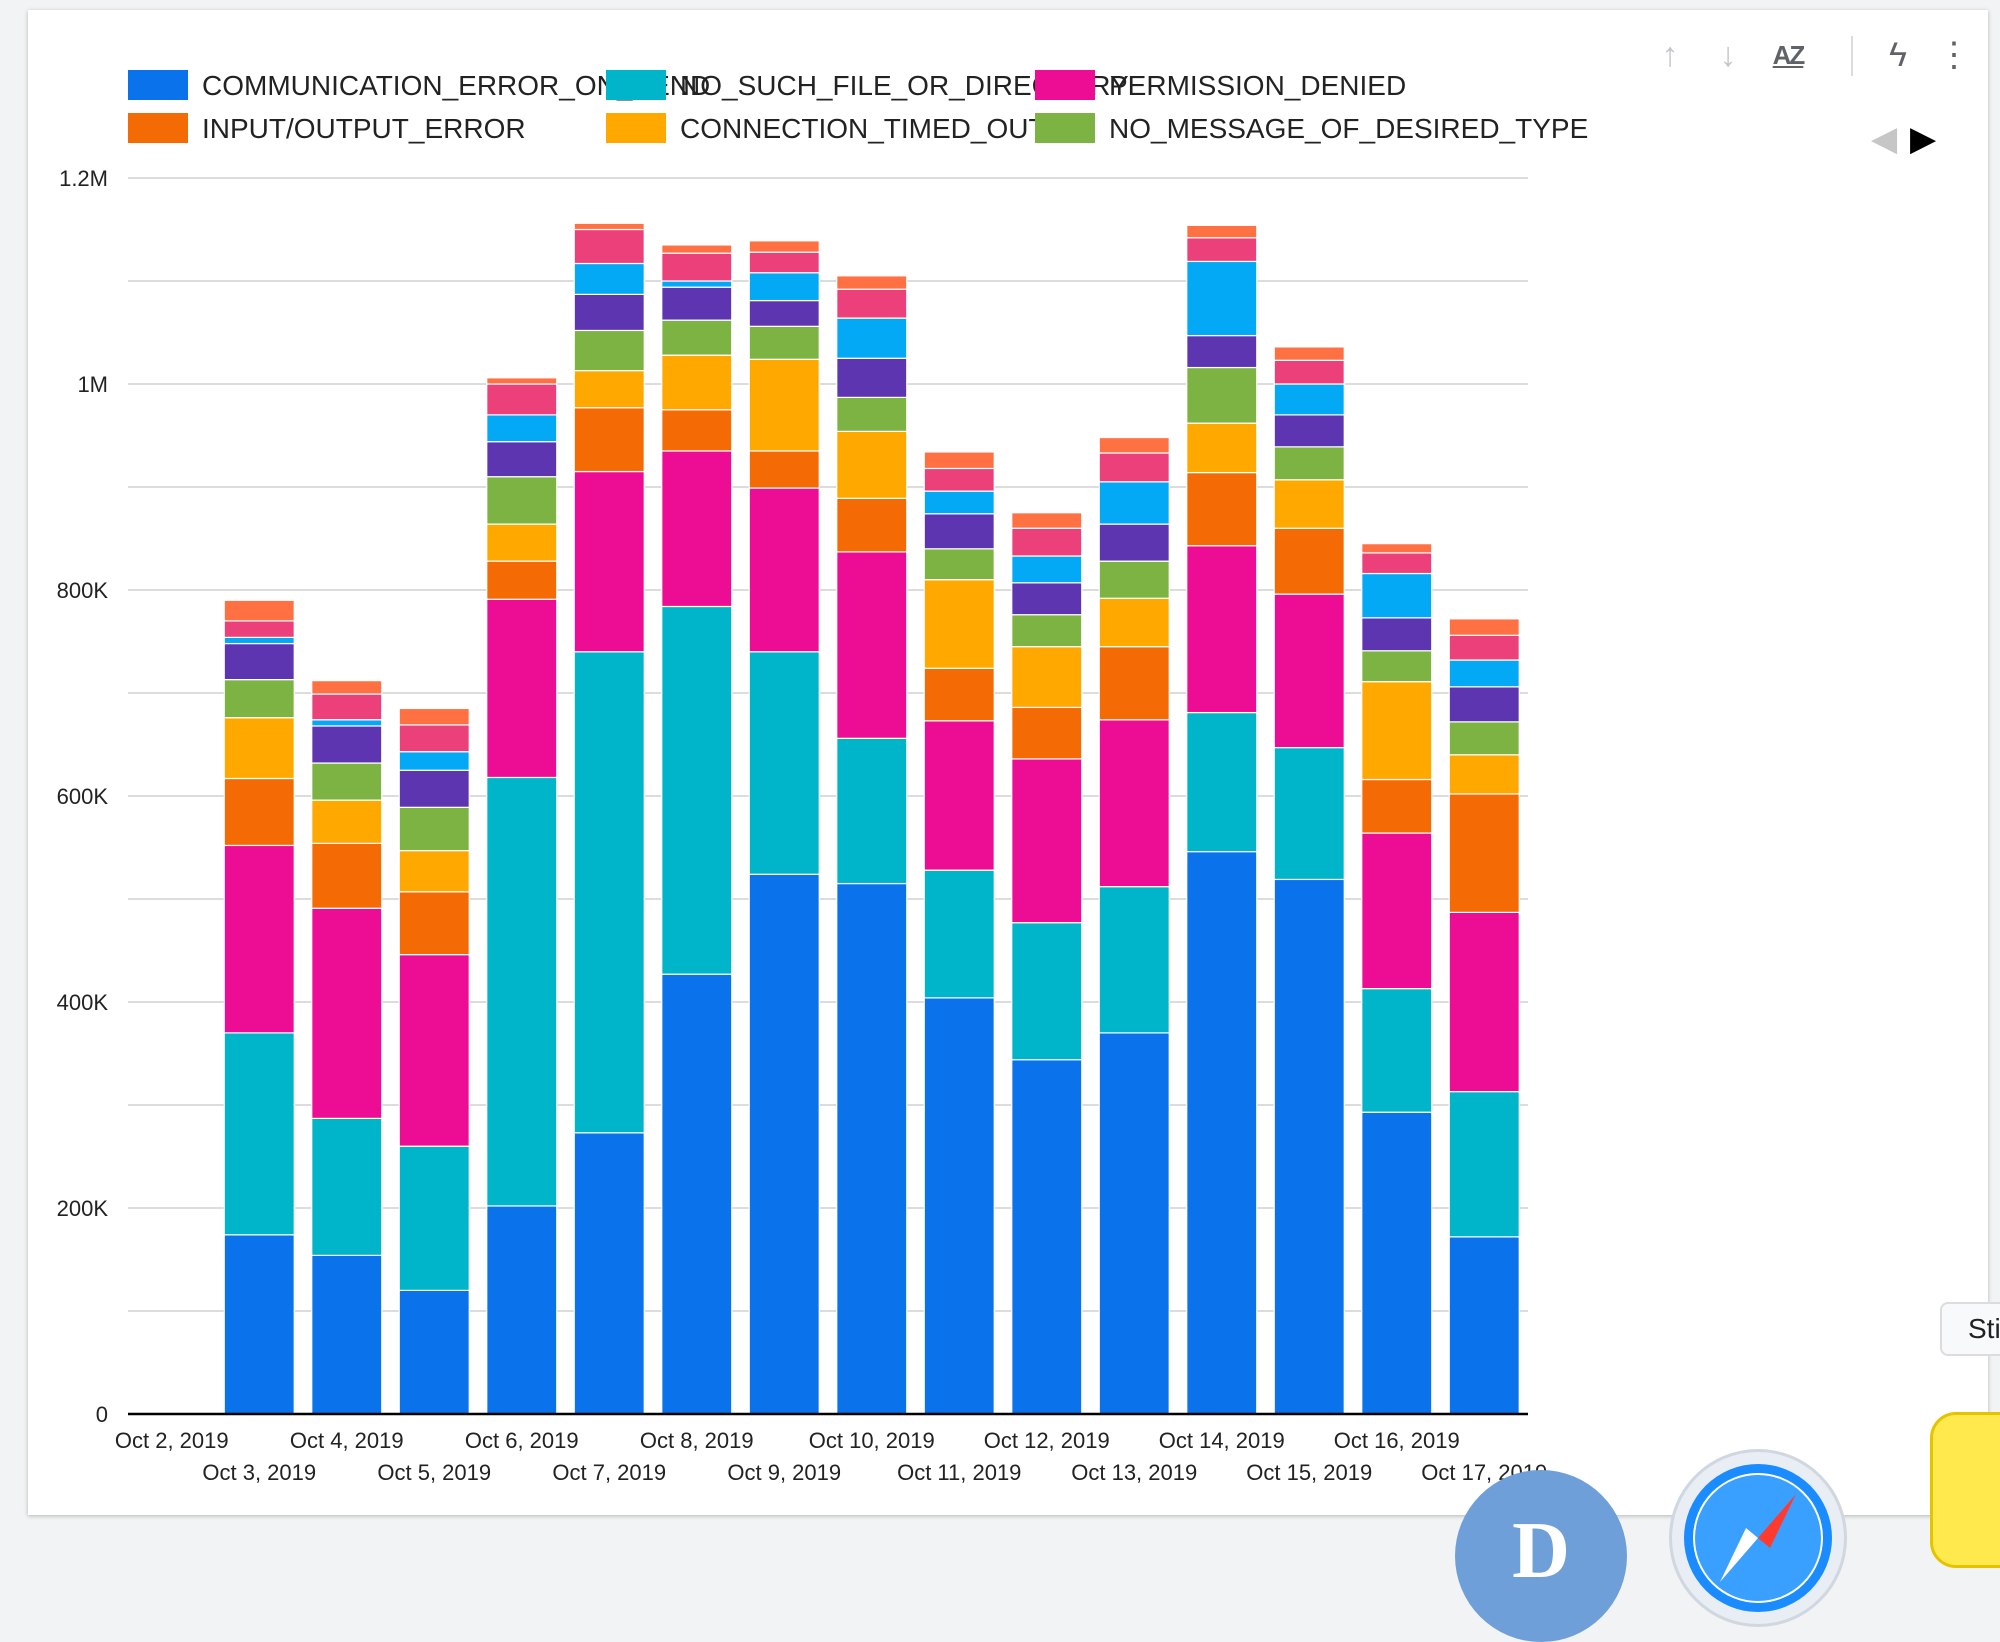 This screenshot has width=2000, height=1642. I want to click on legend-next-arrow-icon: ▶, so click(1923, 139).